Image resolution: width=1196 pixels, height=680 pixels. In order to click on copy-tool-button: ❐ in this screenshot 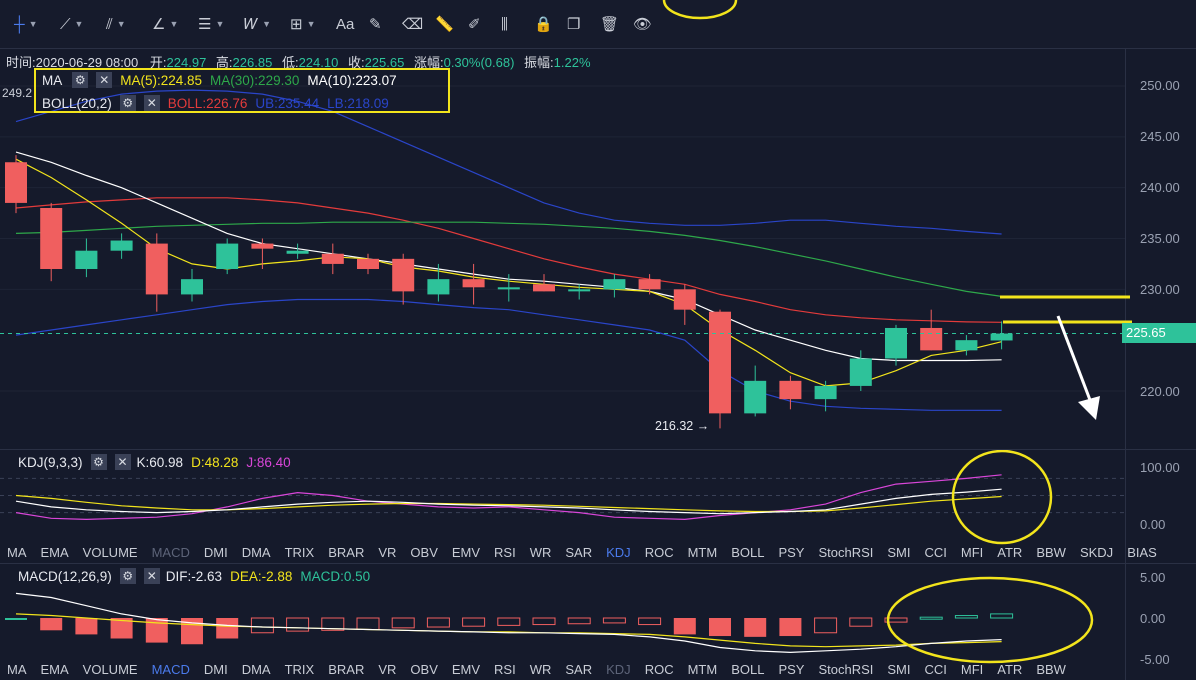, I will do `click(573, 24)`.